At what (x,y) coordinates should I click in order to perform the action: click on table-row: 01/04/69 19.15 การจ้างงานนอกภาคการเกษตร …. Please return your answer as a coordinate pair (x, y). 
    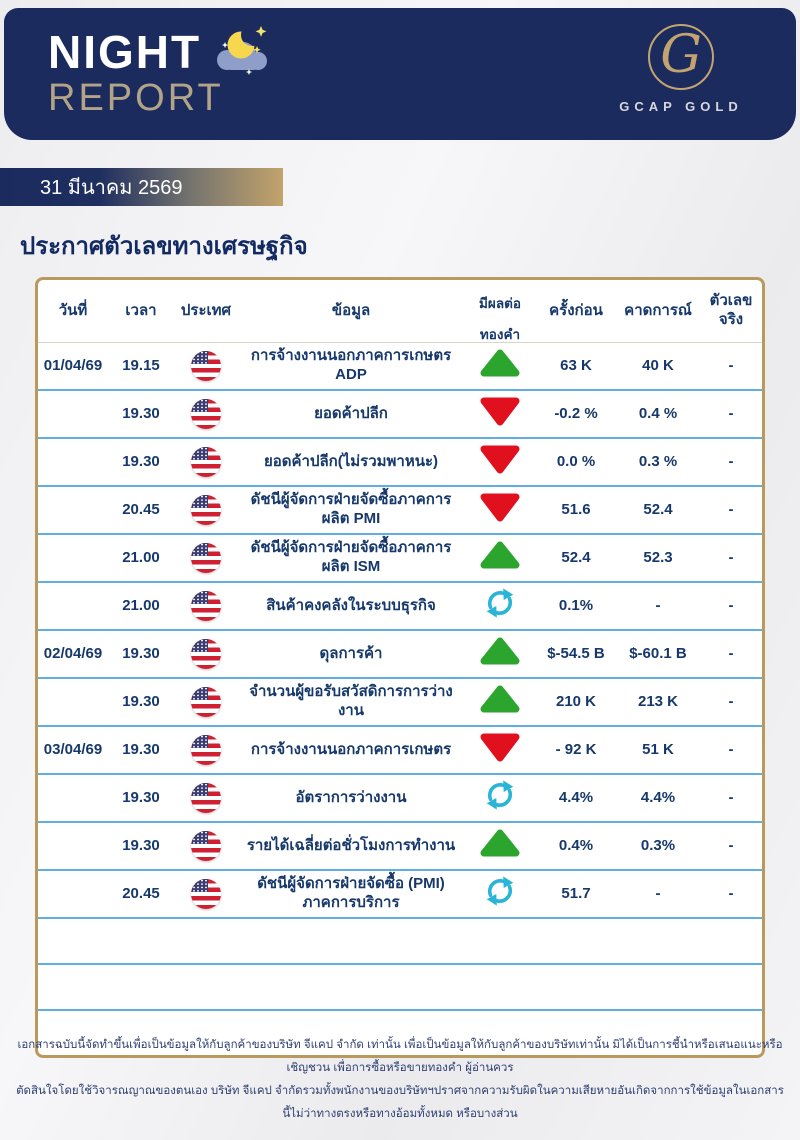
    Looking at the image, I should click on (400, 367).